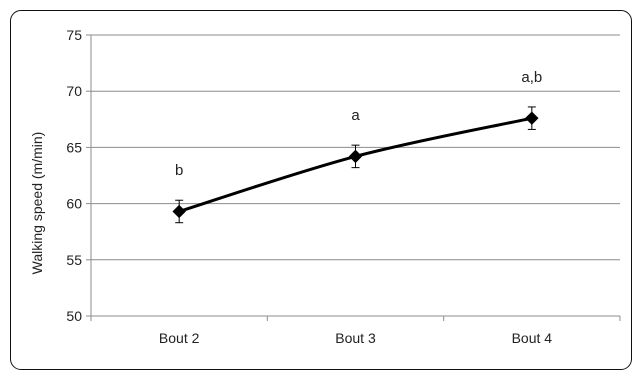 This screenshot has height=370, width=635. Describe the element at coordinates (532, 338) in the screenshot. I see `x-tick-label-2: Bout 4` at that location.